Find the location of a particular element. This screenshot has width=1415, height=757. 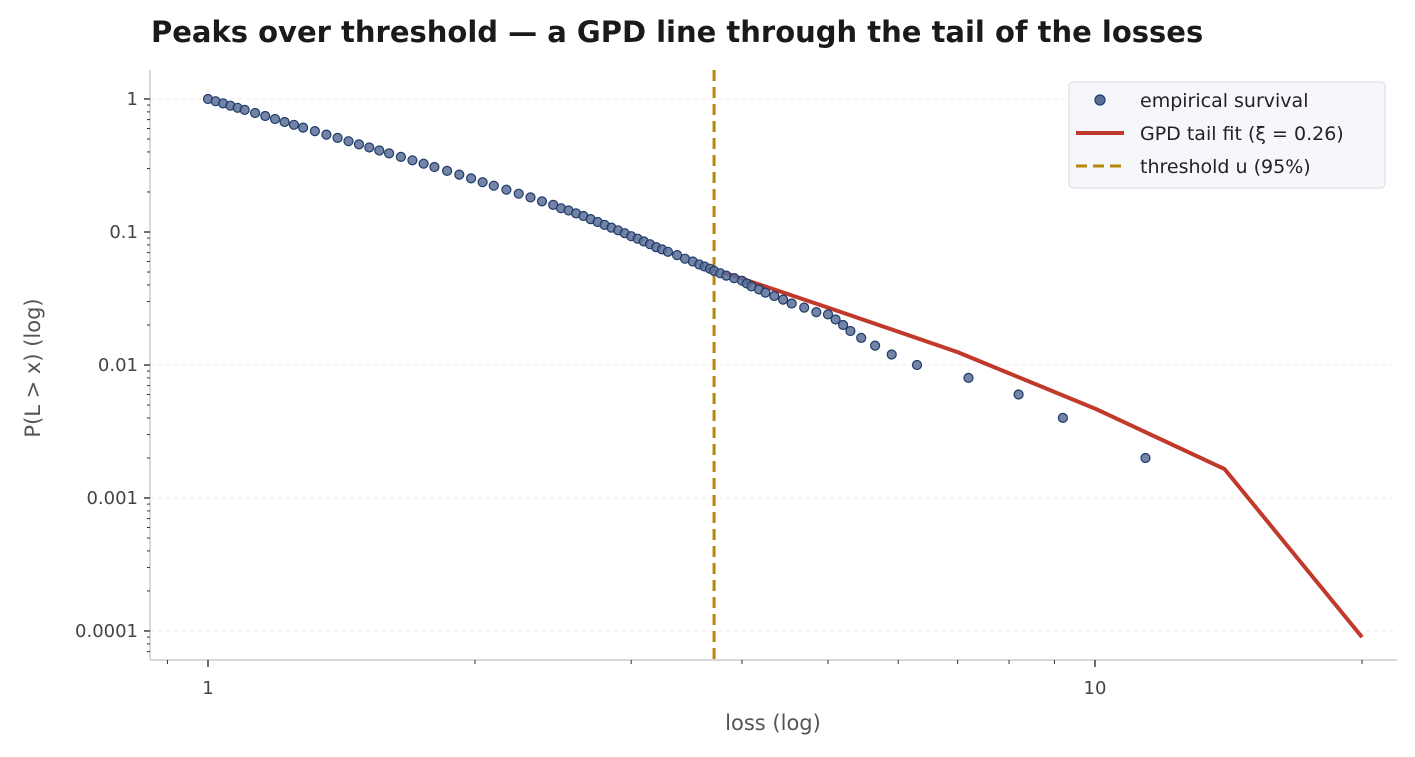

legend-box is located at coordinates (1227, 135).